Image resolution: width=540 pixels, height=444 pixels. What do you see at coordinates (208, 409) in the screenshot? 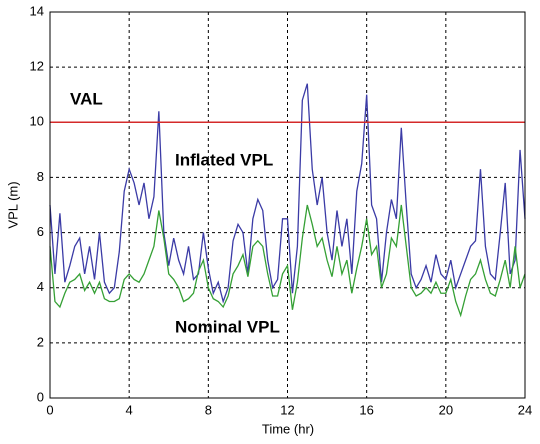
I see `x-tick-label: 8` at bounding box center [208, 409].